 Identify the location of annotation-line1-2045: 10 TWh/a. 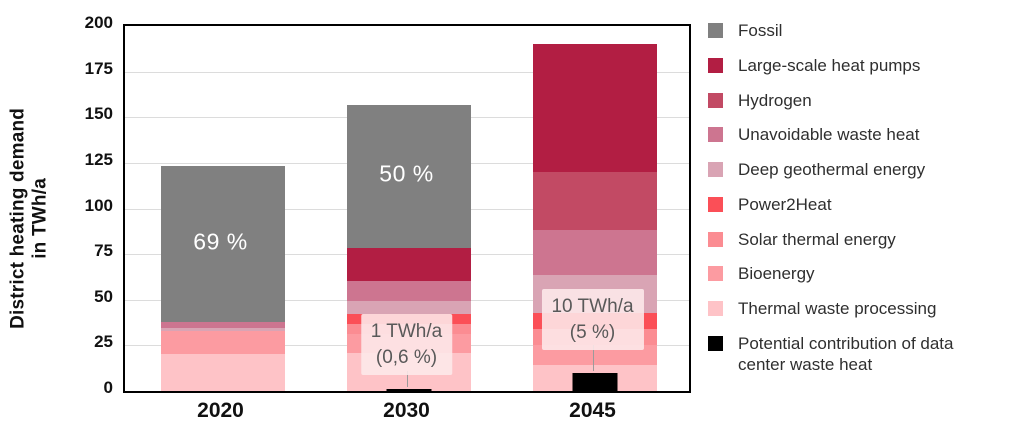
(592, 306).